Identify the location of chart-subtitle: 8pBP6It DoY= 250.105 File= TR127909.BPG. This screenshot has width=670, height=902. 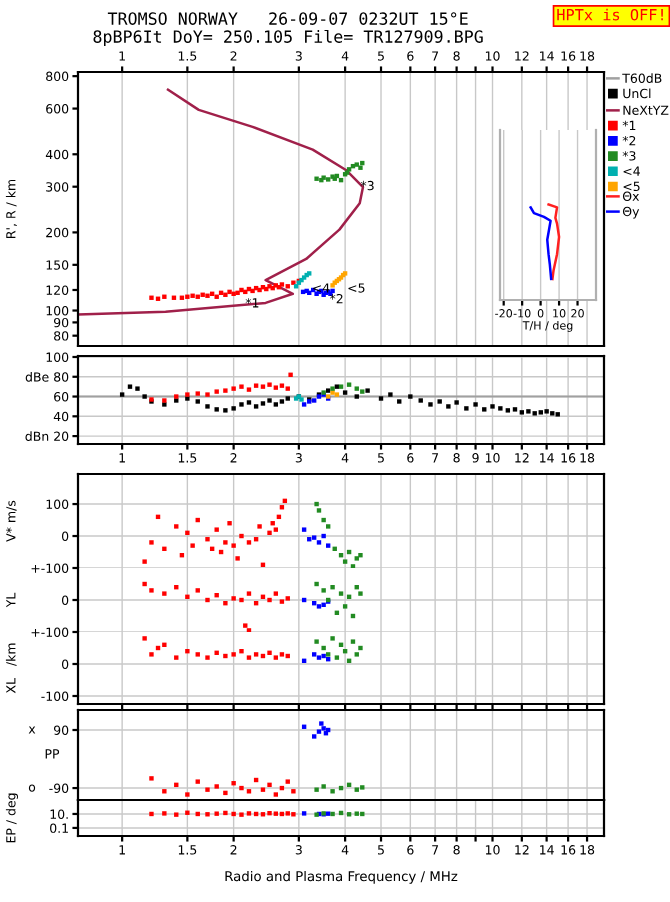
(288, 38).